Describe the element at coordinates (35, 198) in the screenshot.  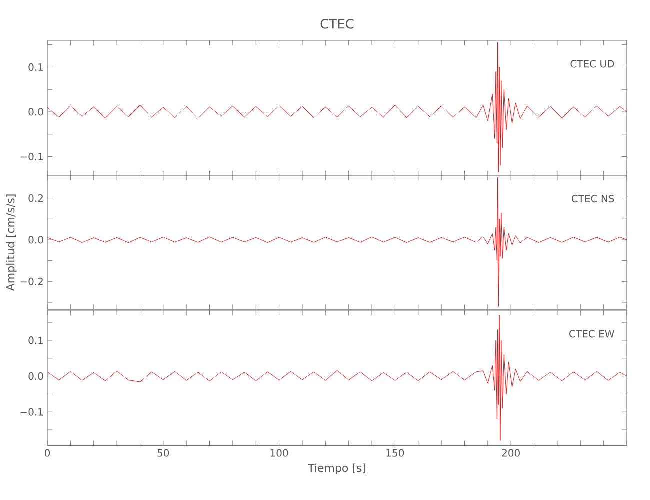
I see `y-tick-label: 0.2` at that location.